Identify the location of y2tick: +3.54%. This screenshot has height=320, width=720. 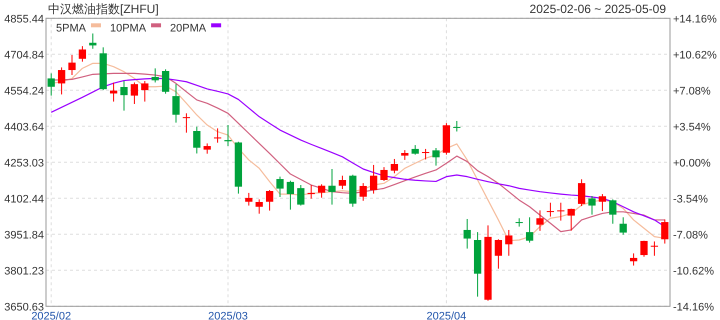
(692, 127).